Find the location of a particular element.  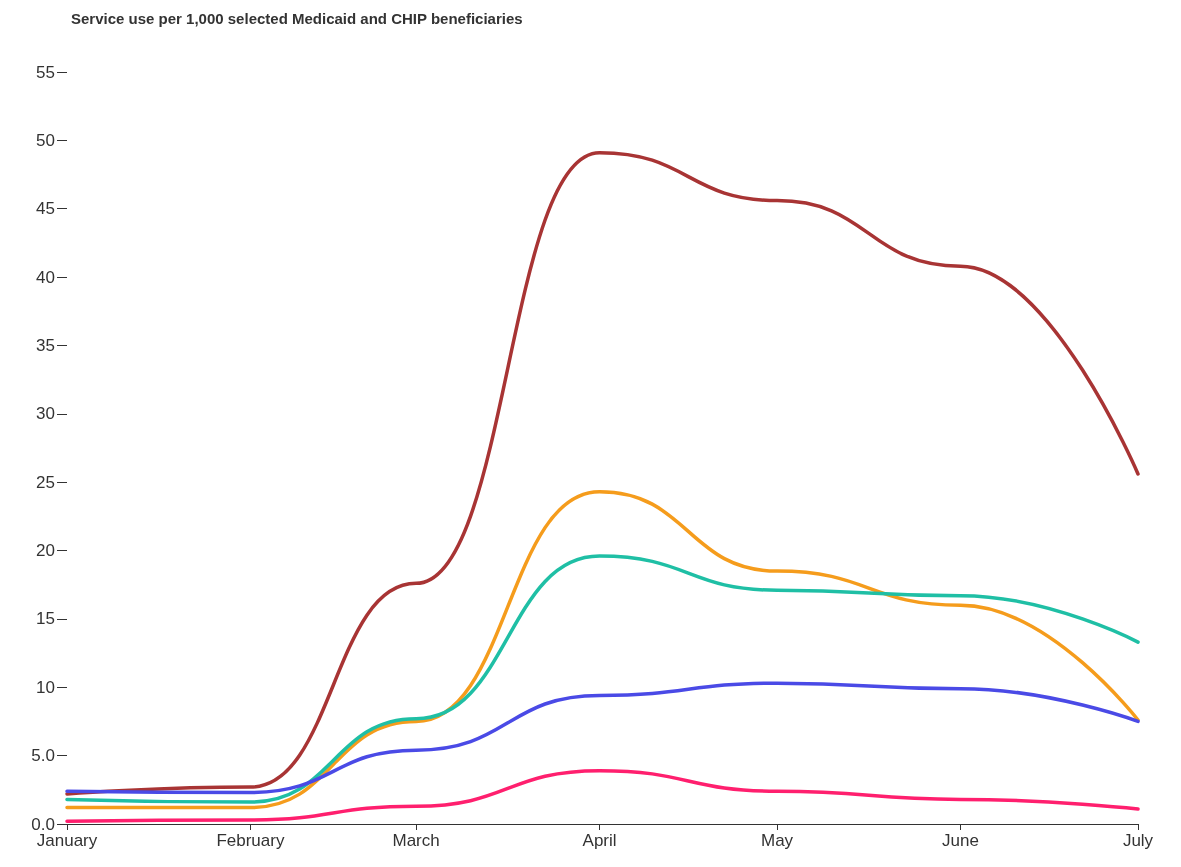

y-tick-label: 20 is located at coordinates (45, 551).